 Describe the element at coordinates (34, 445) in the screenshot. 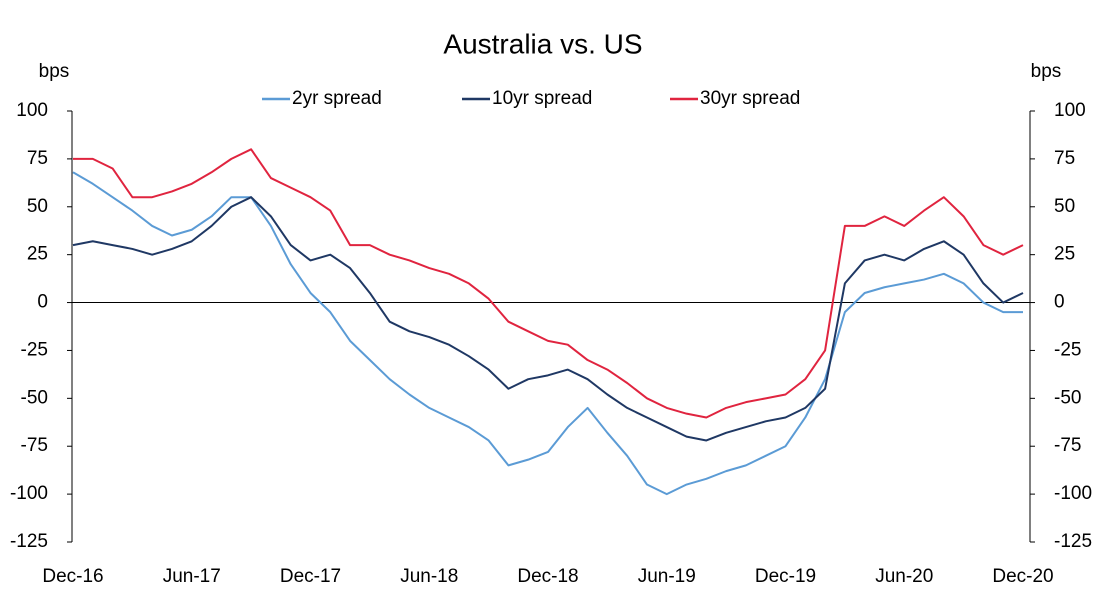

I see `y-tick-label: -75` at that location.